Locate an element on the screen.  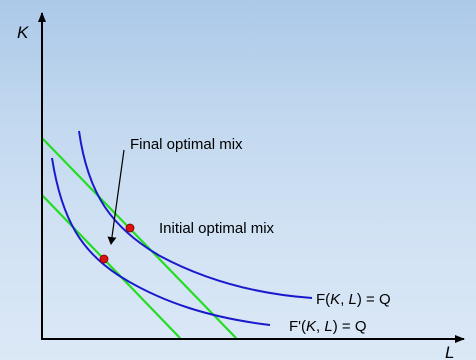
initial-optimal-point is located at coordinates (130, 228).